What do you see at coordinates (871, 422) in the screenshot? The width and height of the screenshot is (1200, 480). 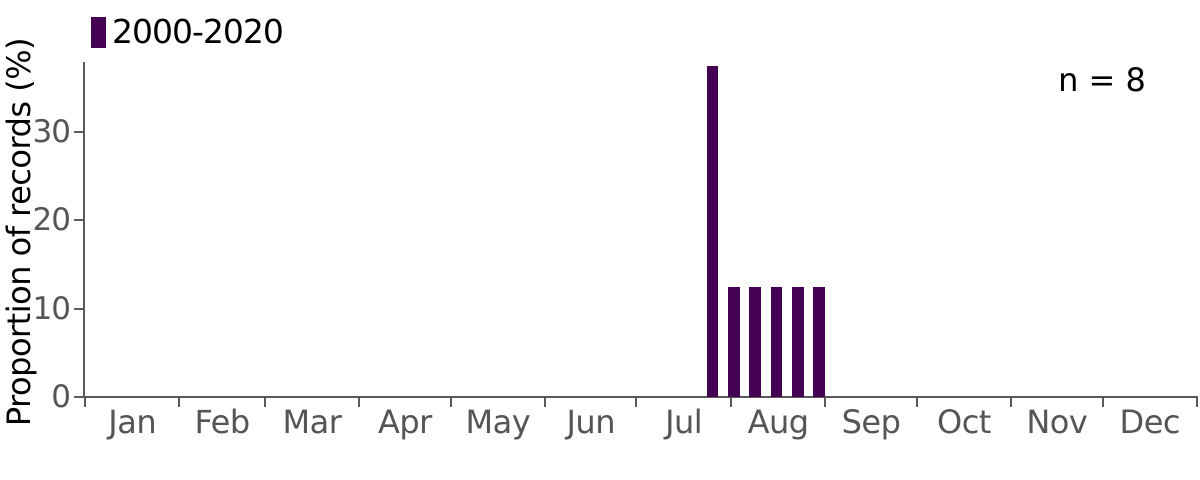 I see `x-tick-label: Sep` at bounding box center [871, 422].